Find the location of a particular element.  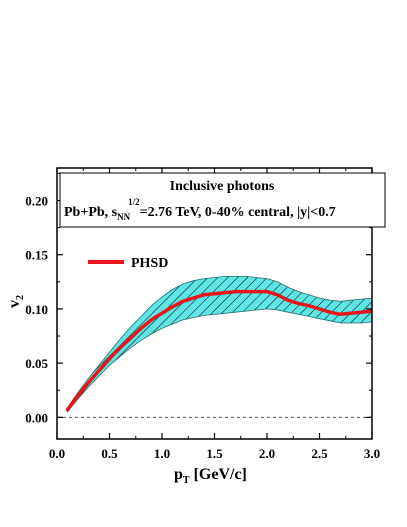

chart-title: Inclusive photons is located at coordinates (222, 186).